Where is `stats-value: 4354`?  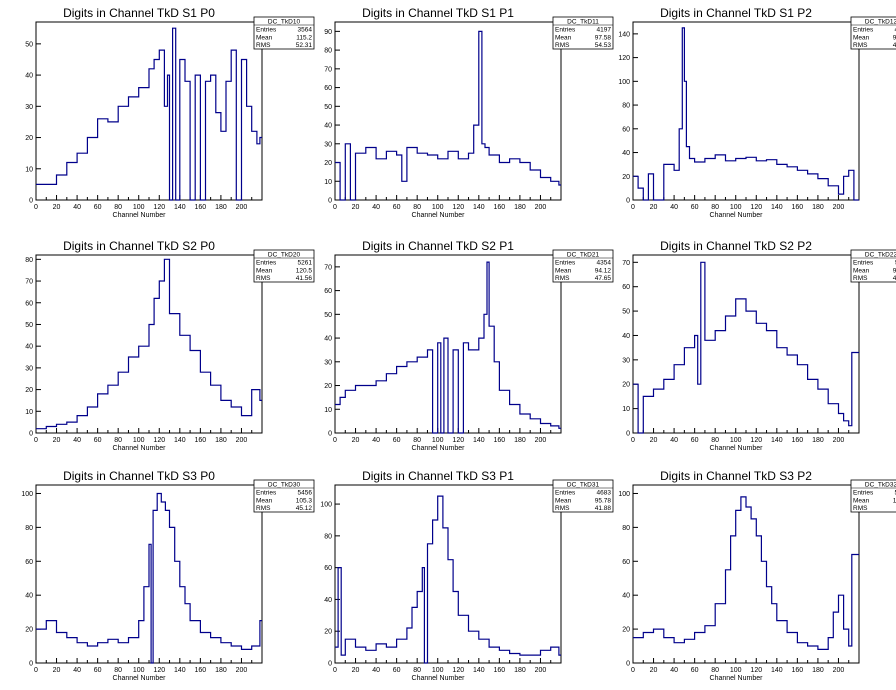 stats-value: 4354 is located at coordinates (604, 263).